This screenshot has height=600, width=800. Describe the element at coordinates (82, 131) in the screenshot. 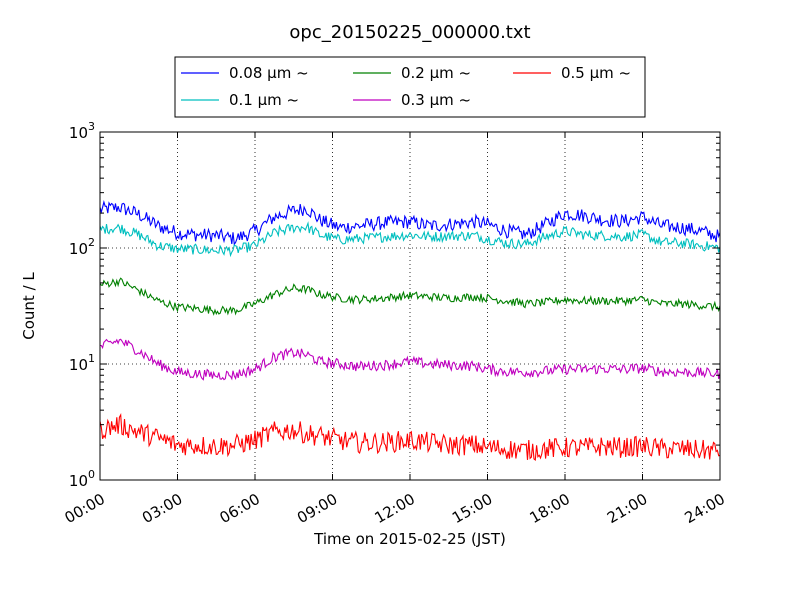

I see `y-tick-label: 10³` at that location.